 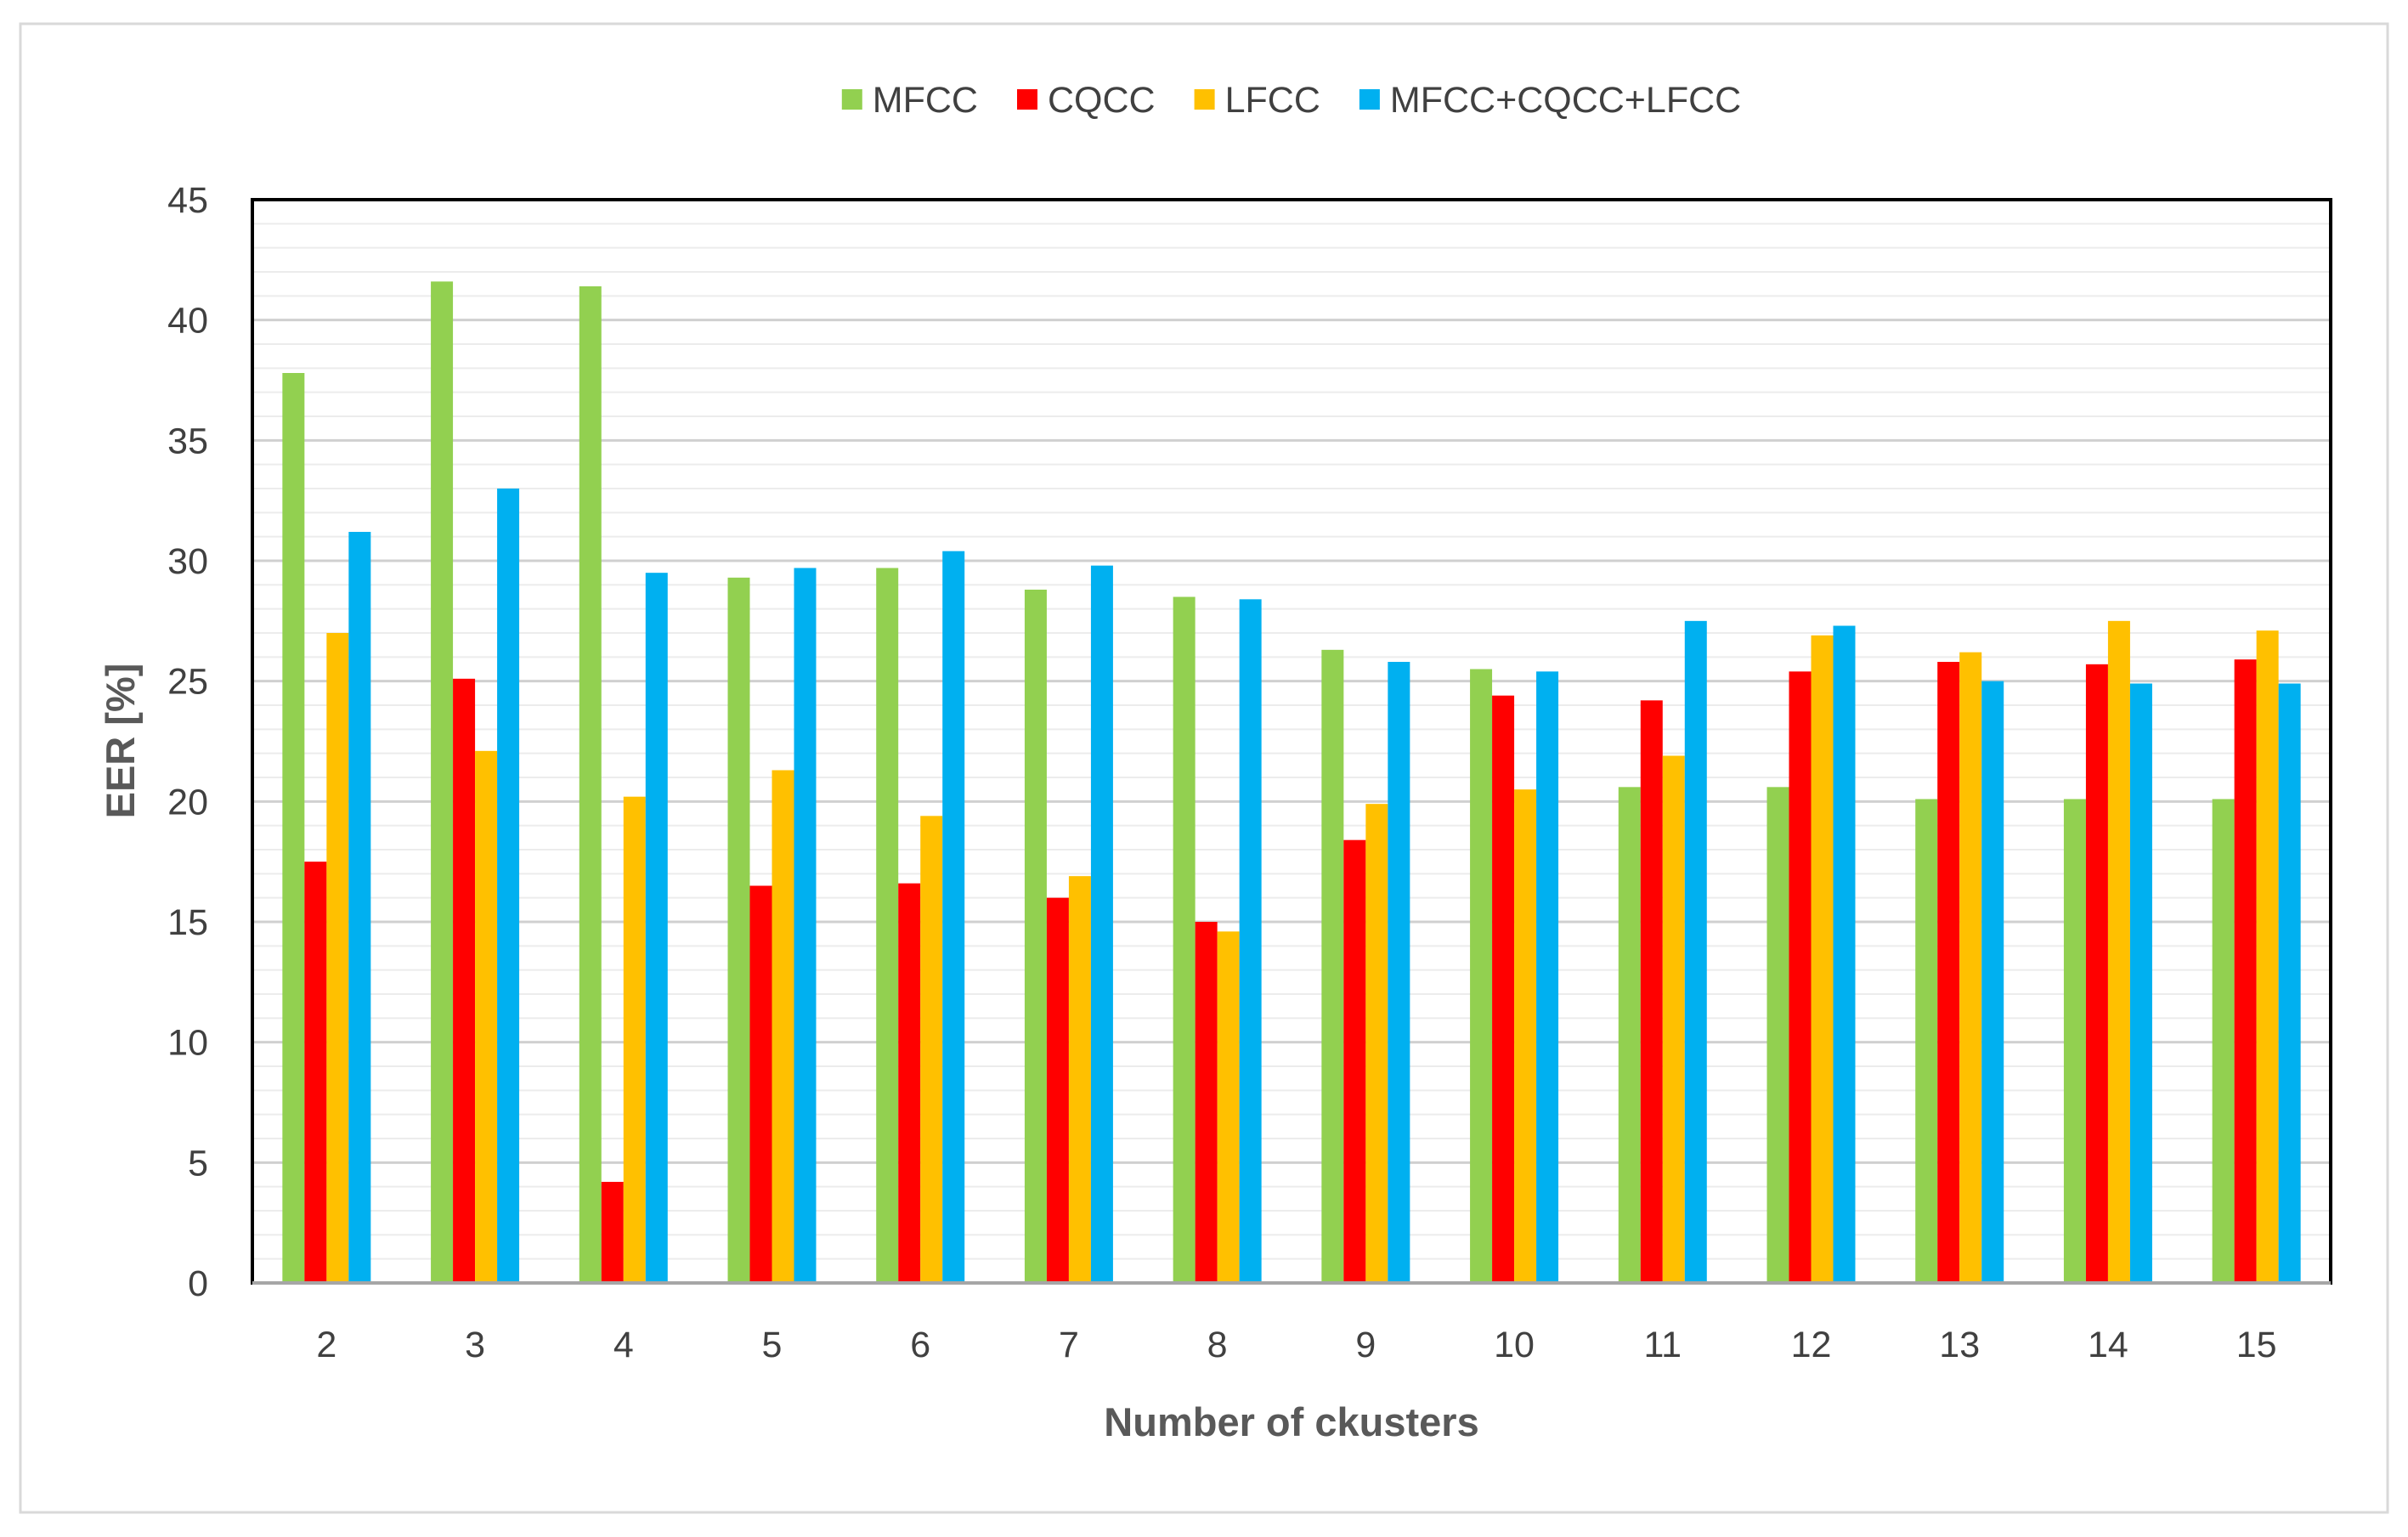 I want to click on x-tick-label: 12, so click(x=1811, y=1345).